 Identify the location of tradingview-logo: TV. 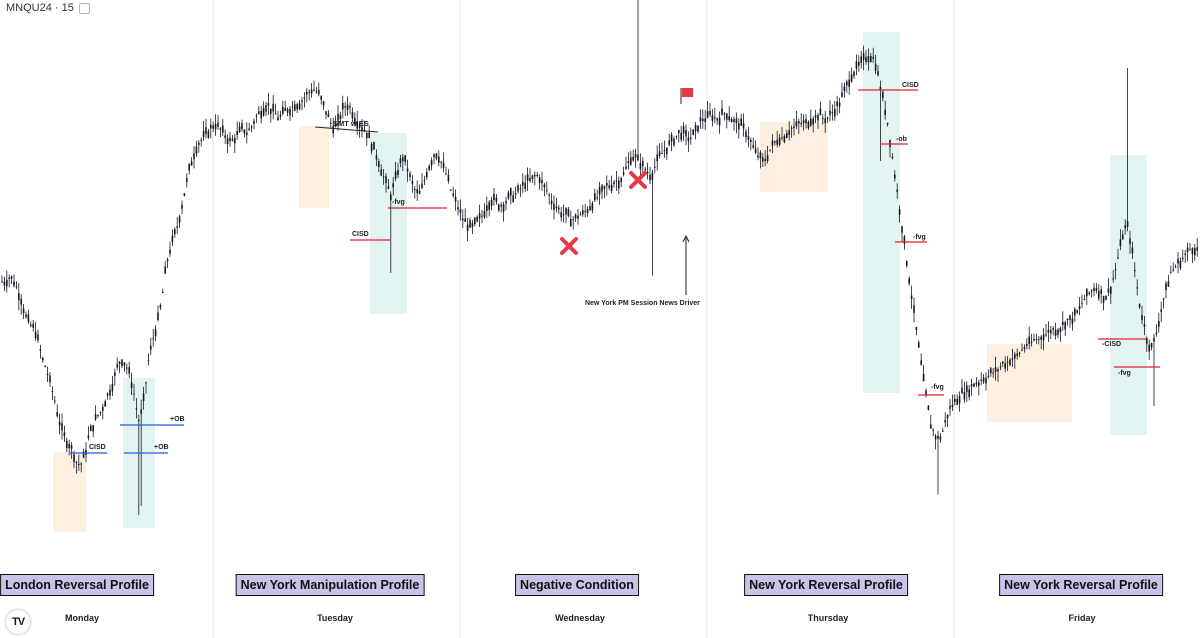
(18, 622).